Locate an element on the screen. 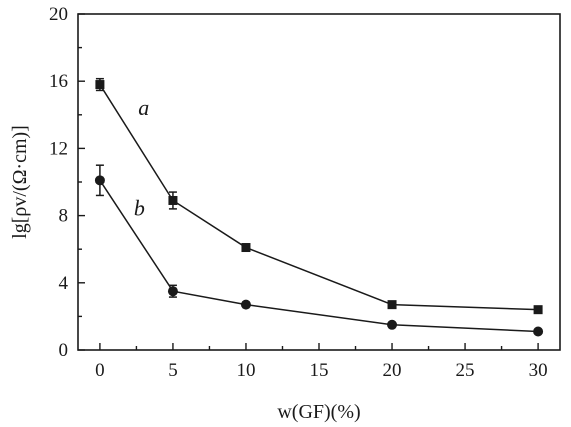  y-tick-label: 8 is located at coordinates (64, 216).